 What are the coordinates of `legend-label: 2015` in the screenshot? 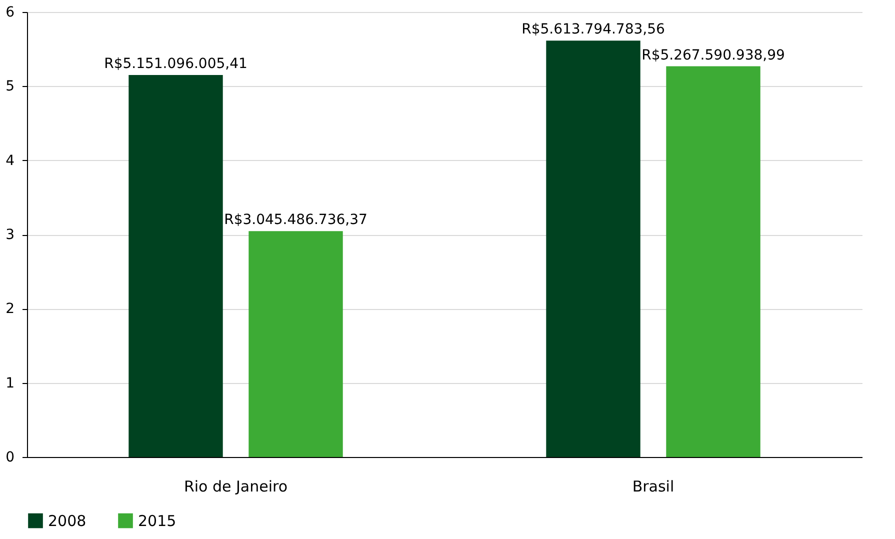 It's located at (157, 521).